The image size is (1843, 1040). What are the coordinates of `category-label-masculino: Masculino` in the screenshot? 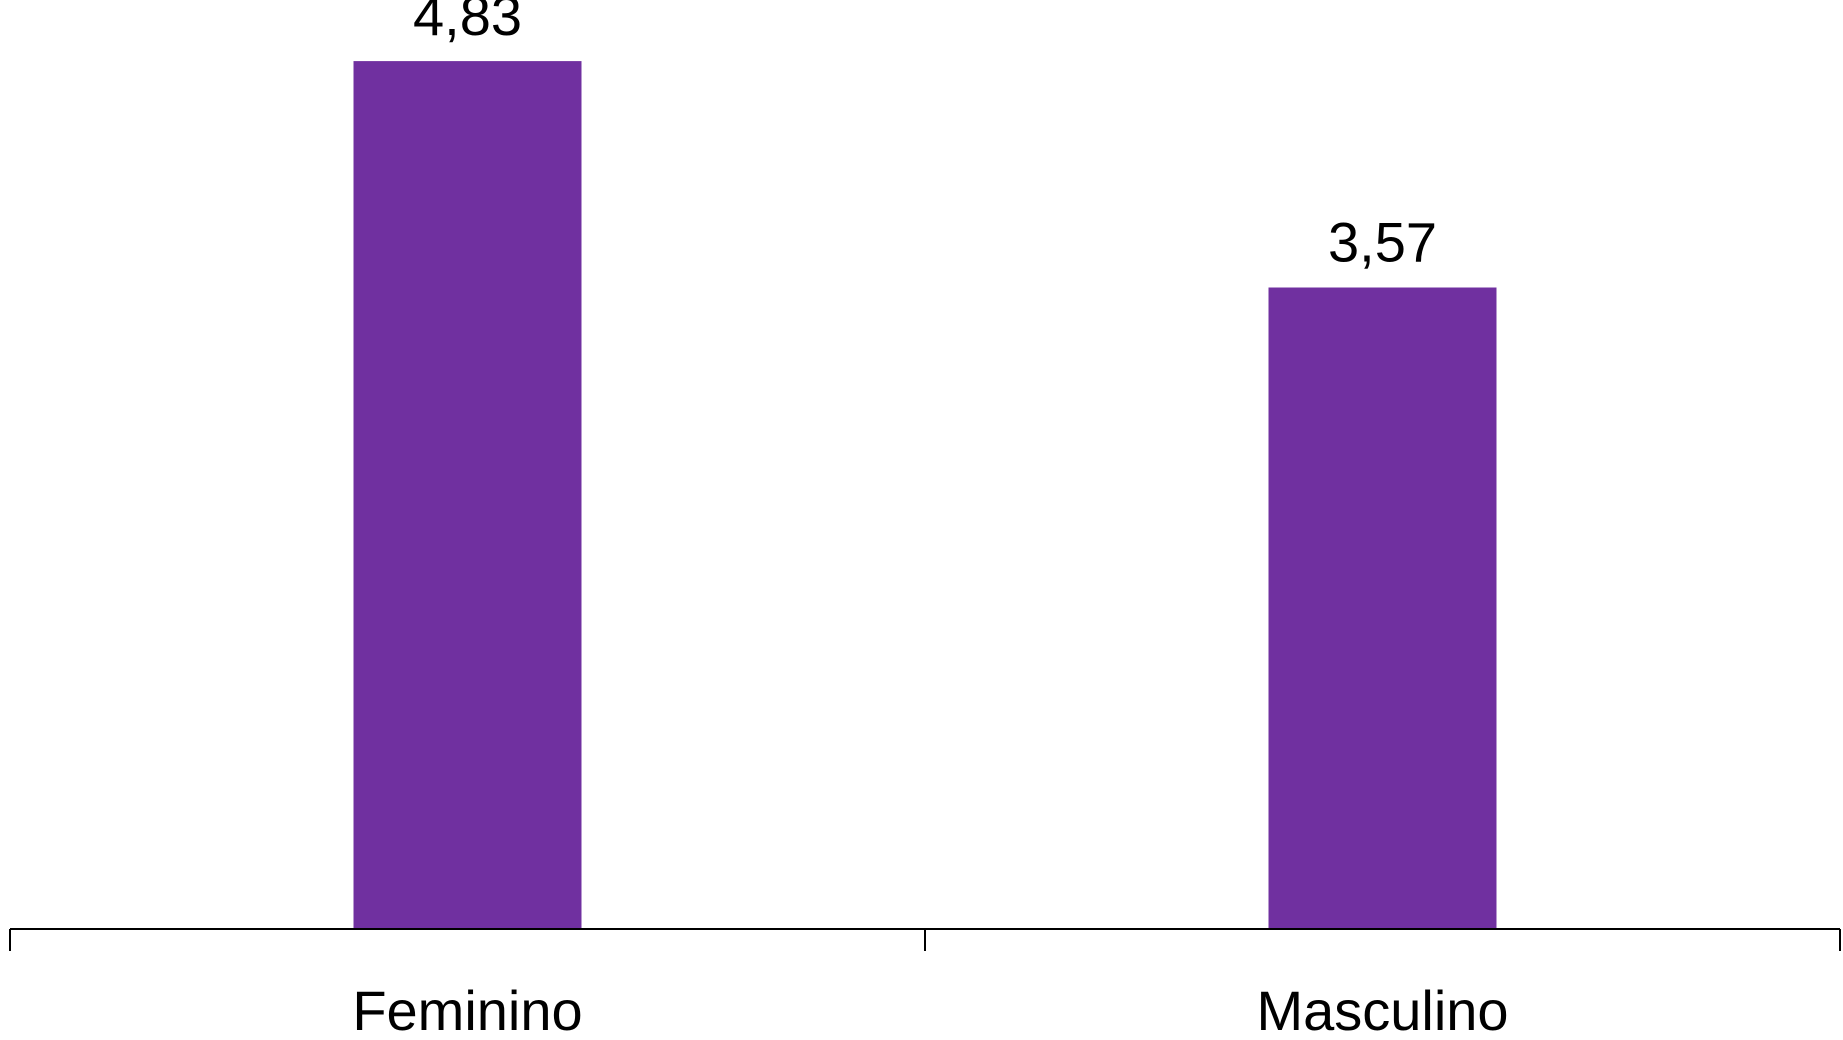 It's located at (1382, 1009).